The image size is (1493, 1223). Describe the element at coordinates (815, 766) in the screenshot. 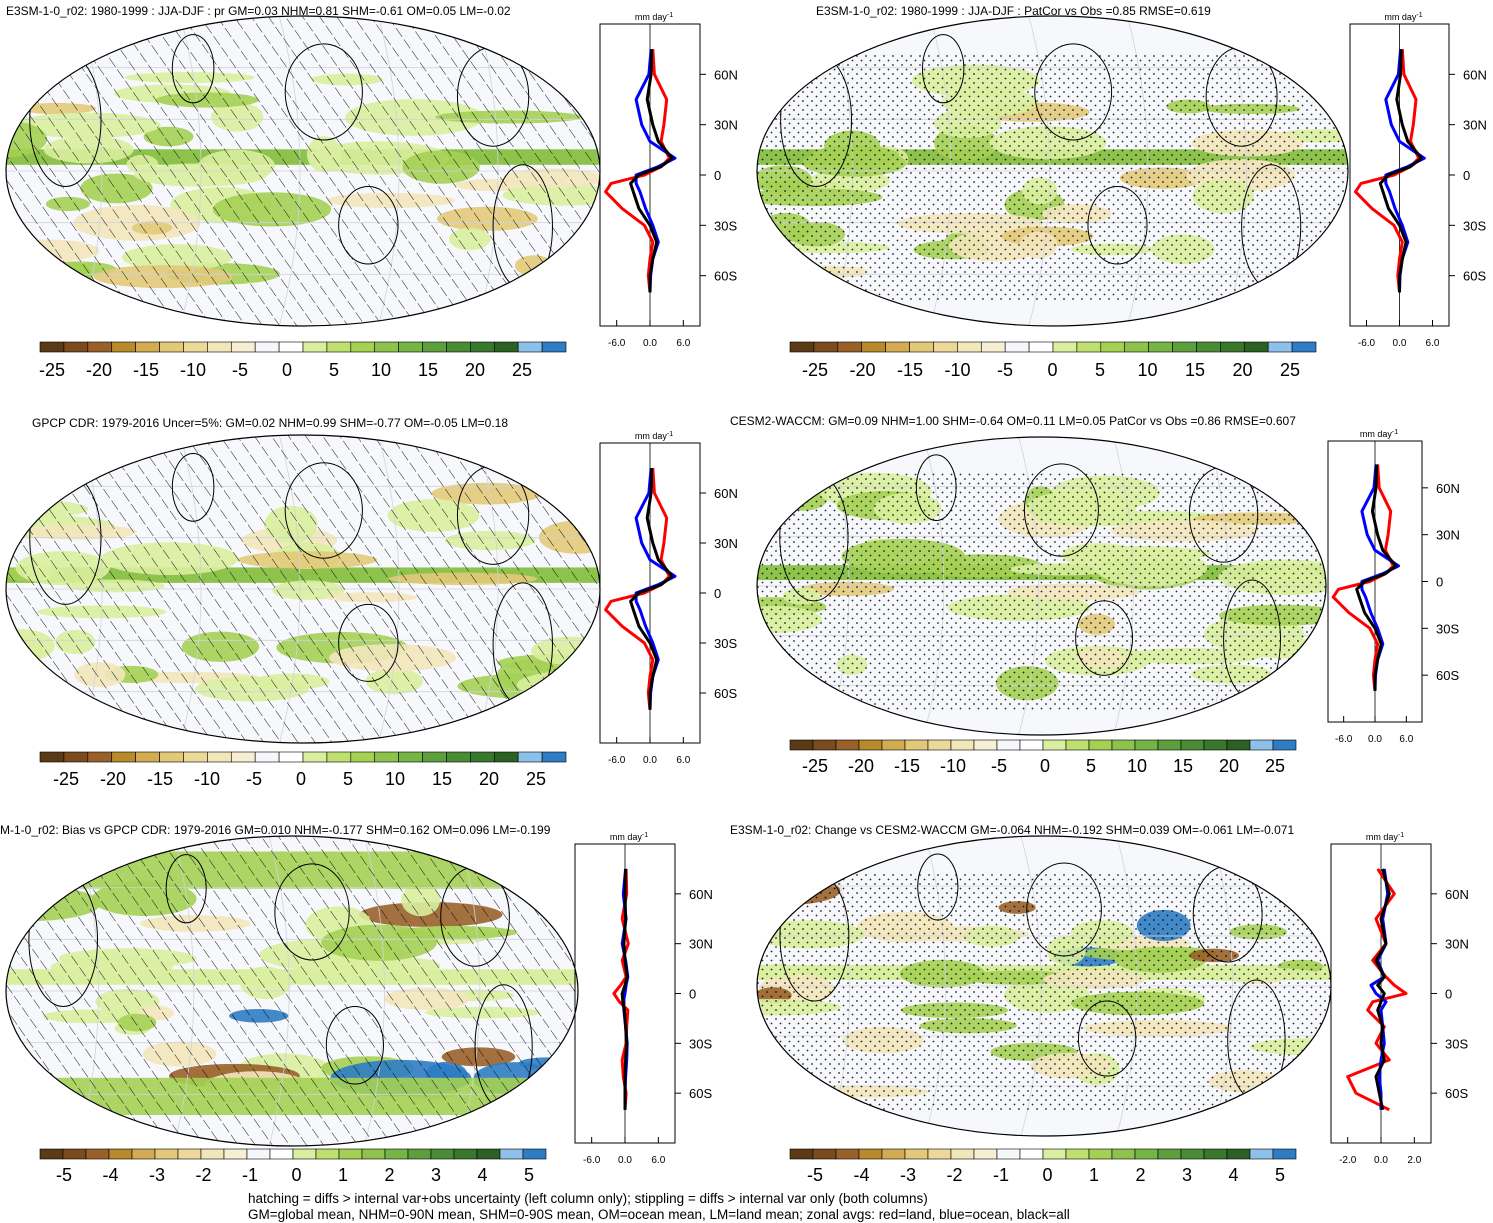

I see `colorbar-label: -25` at that location.